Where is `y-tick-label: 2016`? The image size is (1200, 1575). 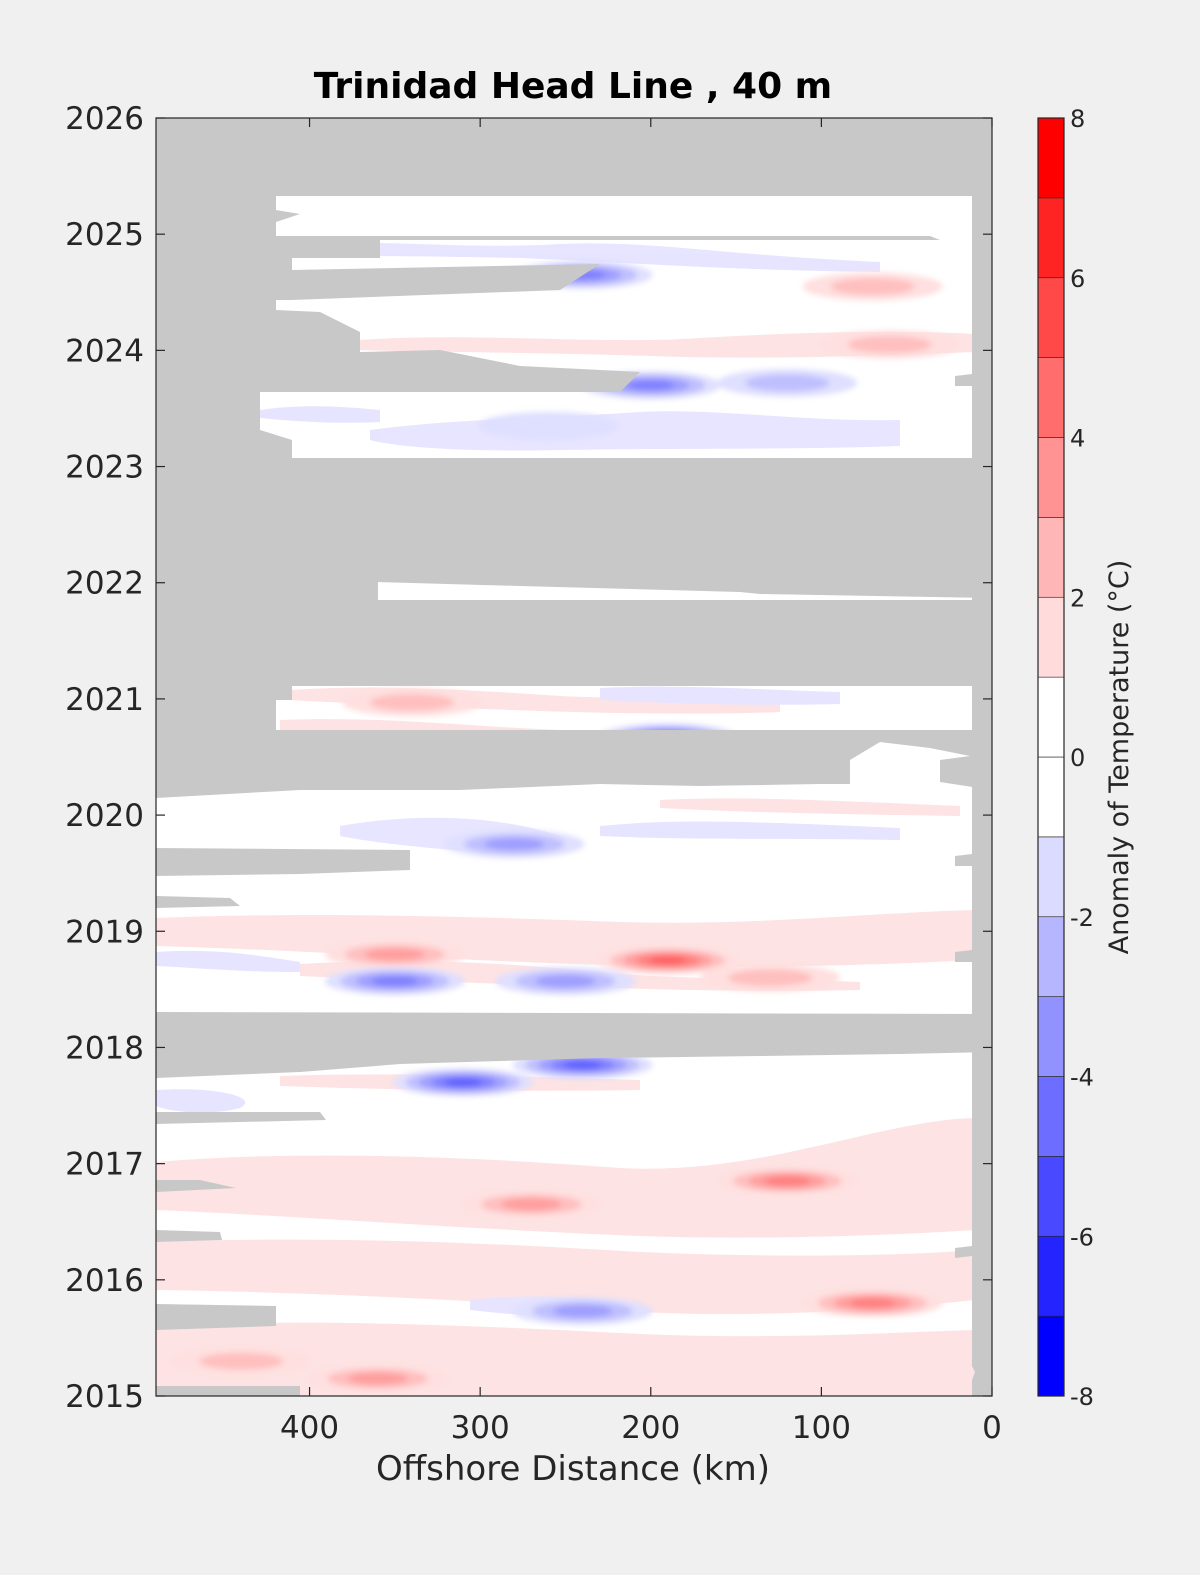 y-tick-label: 2016 is located at coordinates (104, 1281).